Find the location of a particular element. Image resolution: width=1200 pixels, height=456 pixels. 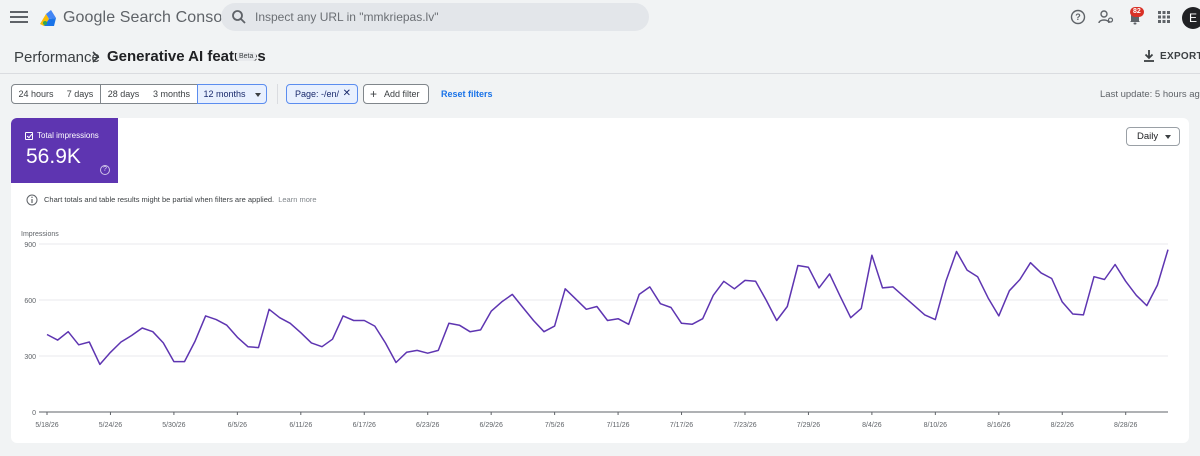

y-tick-label: 600 is located at coordinates (30, 301).